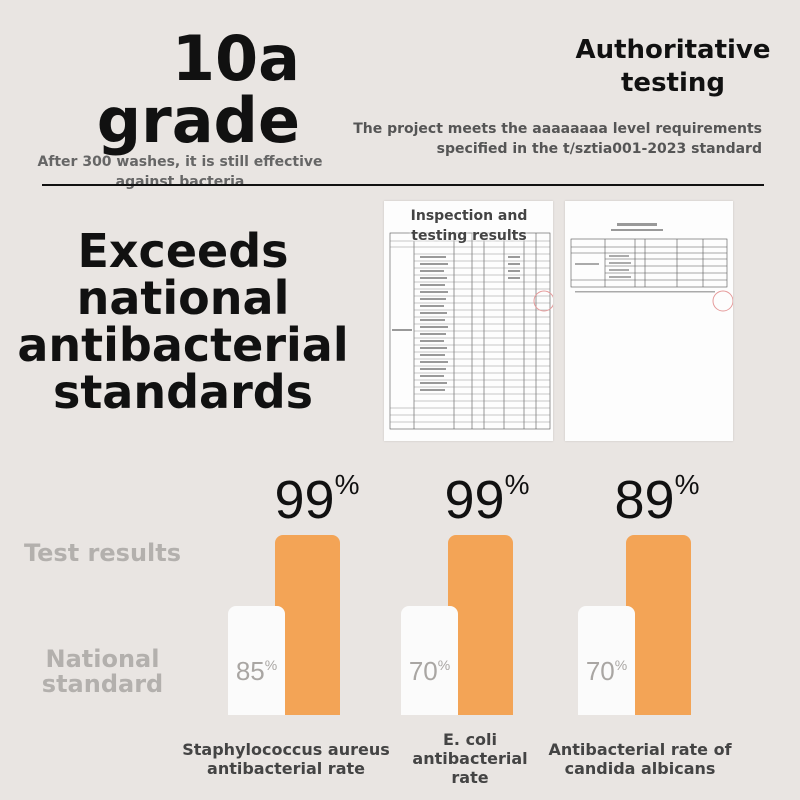 The width and height of the screenshot is (800, 800). What do you see at coordinates (183, 321) in the screenshot?
I see `headline: Exceeds national antibacterial standards` at bounding box center [183, 321].